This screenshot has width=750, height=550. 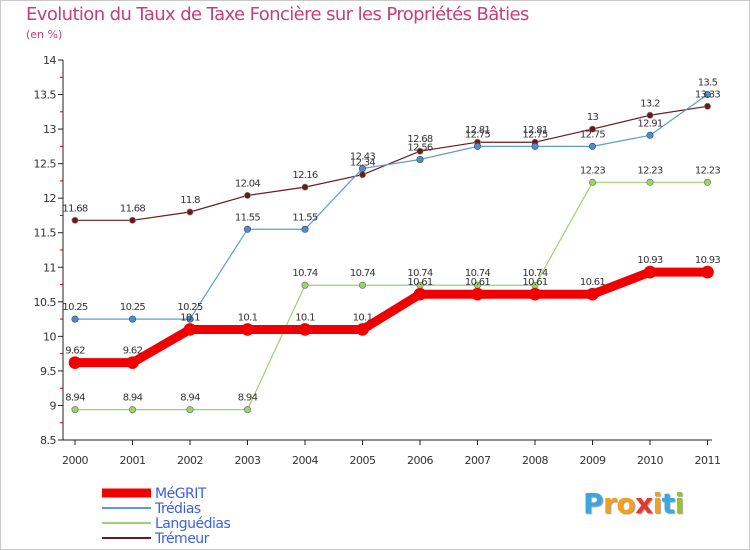 I want to click on data-label-tremeur: 13.2, so click(x=650, y=103).